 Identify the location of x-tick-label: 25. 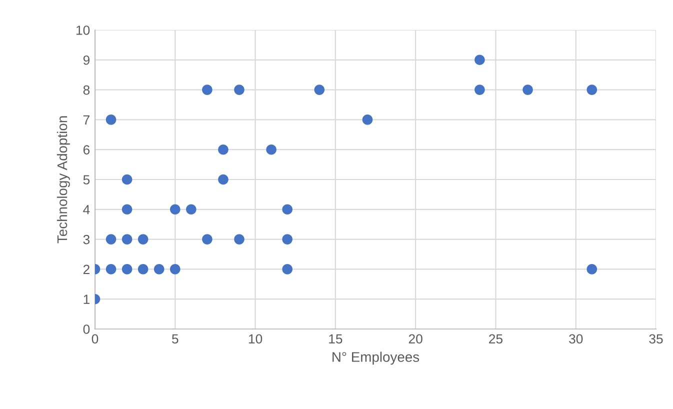
(495, 339).